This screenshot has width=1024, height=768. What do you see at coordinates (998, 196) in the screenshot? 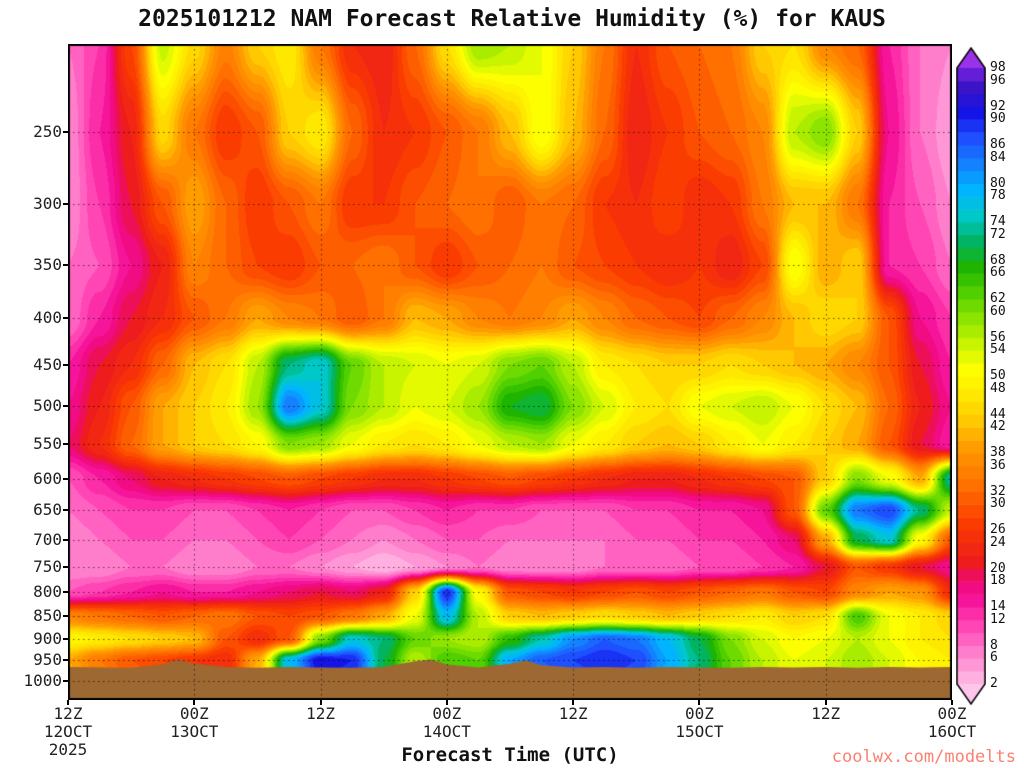
I see `colorbar-tick-label: 78` at bounding box center [998, 196].